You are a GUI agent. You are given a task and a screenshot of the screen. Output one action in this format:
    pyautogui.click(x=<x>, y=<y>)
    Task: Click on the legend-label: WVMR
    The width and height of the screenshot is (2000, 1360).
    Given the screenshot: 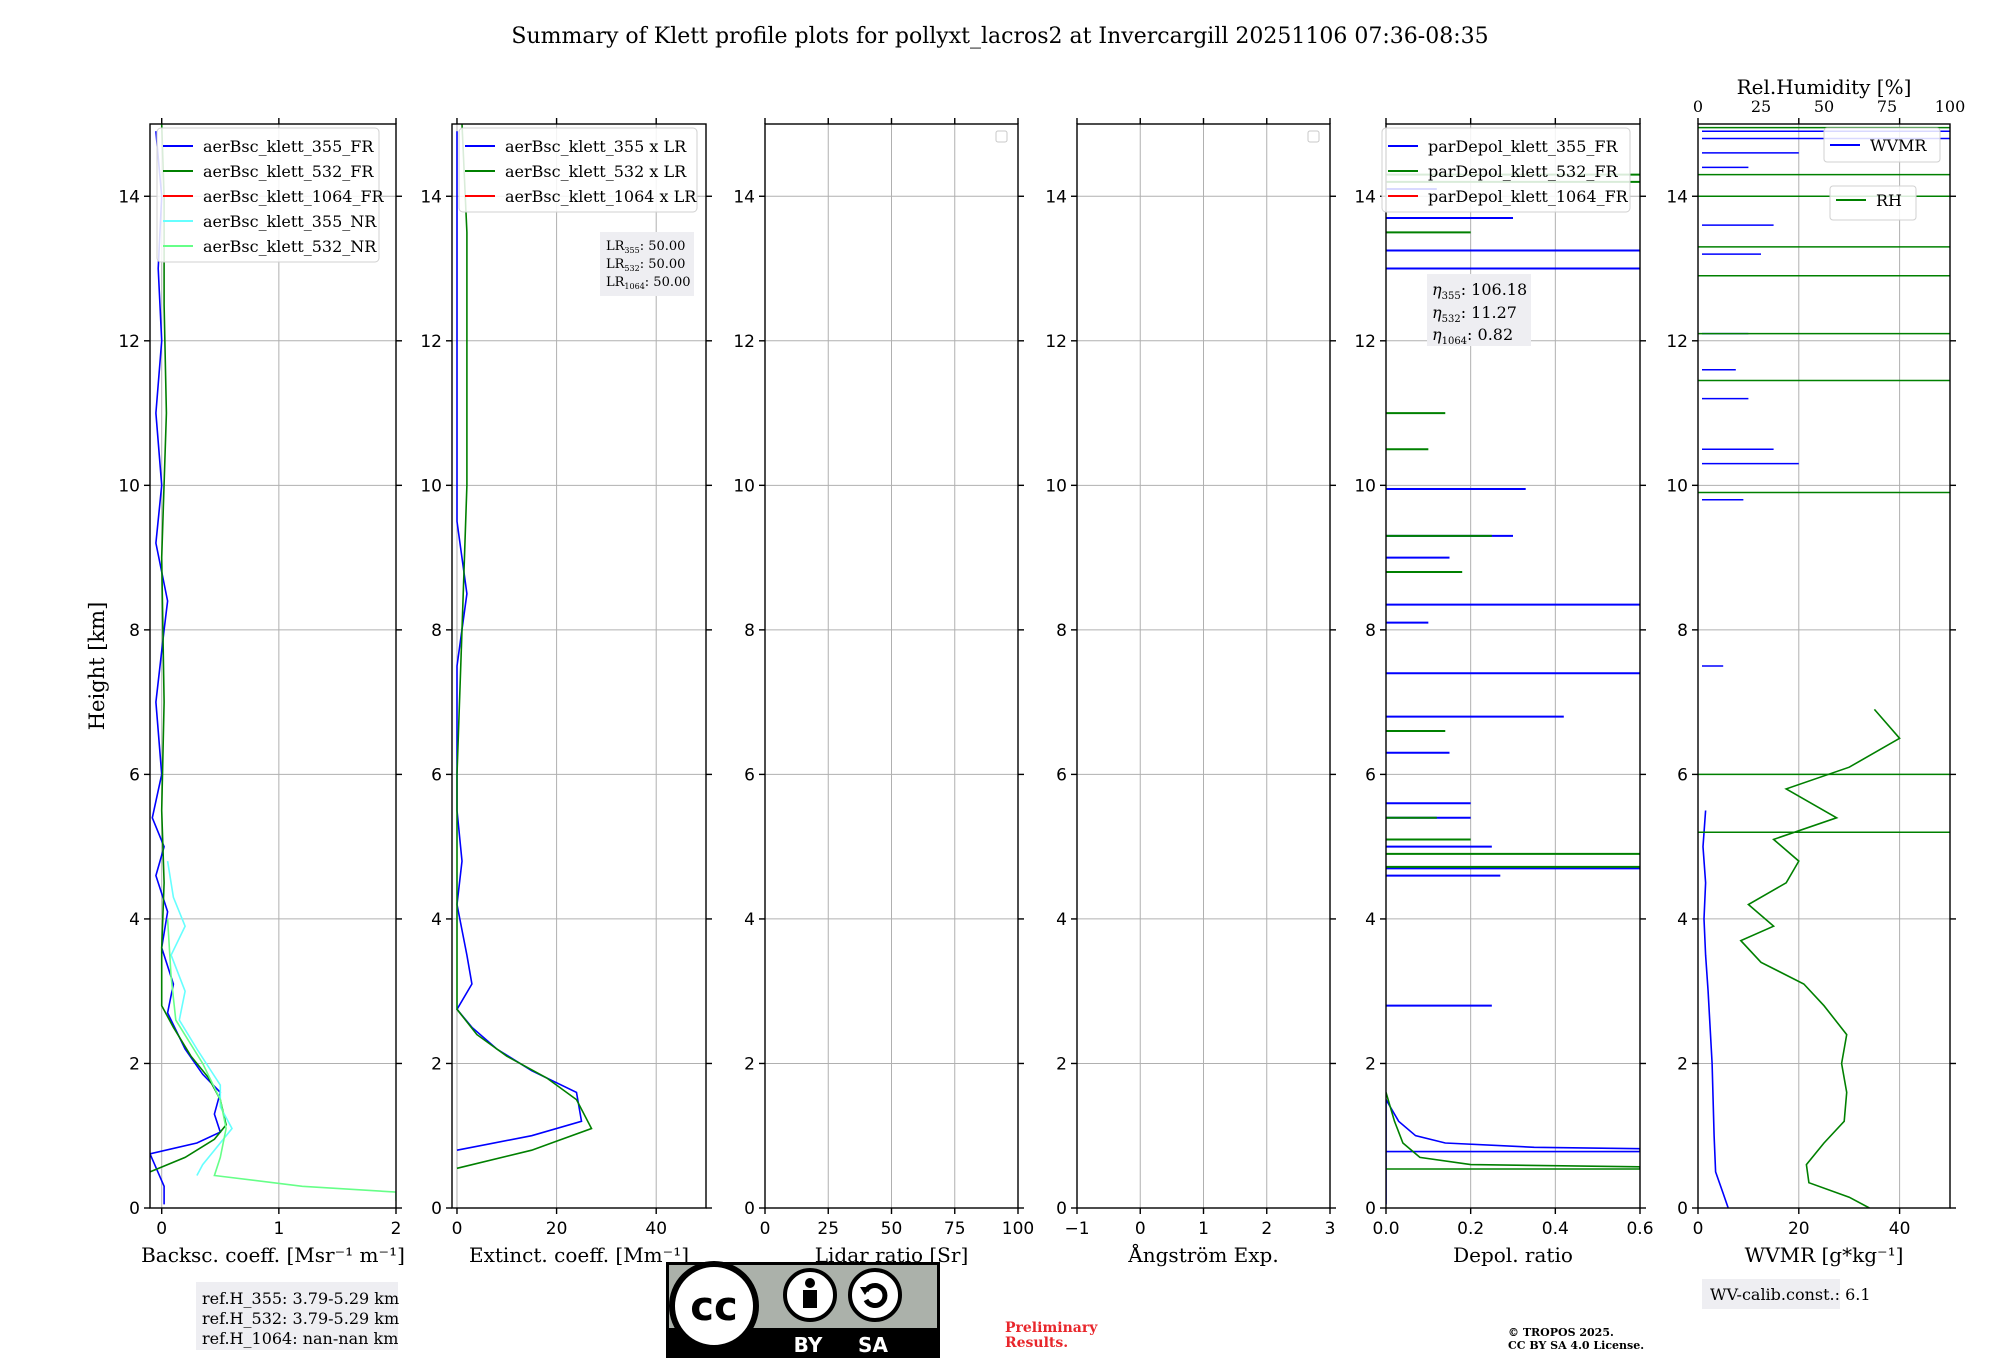 What is the action you would take?
    pyautogui.click(x=1898, y=145)
    